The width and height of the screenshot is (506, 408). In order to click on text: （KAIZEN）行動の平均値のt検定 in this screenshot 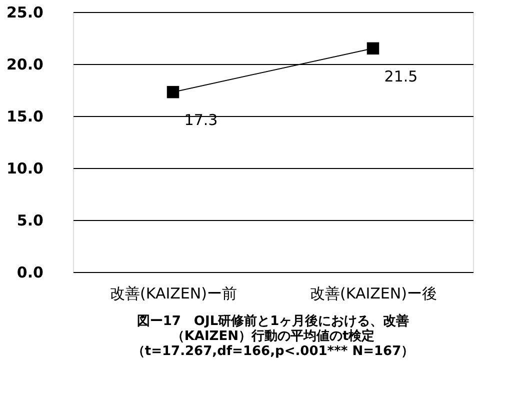, I will do `click(273, 336)`.